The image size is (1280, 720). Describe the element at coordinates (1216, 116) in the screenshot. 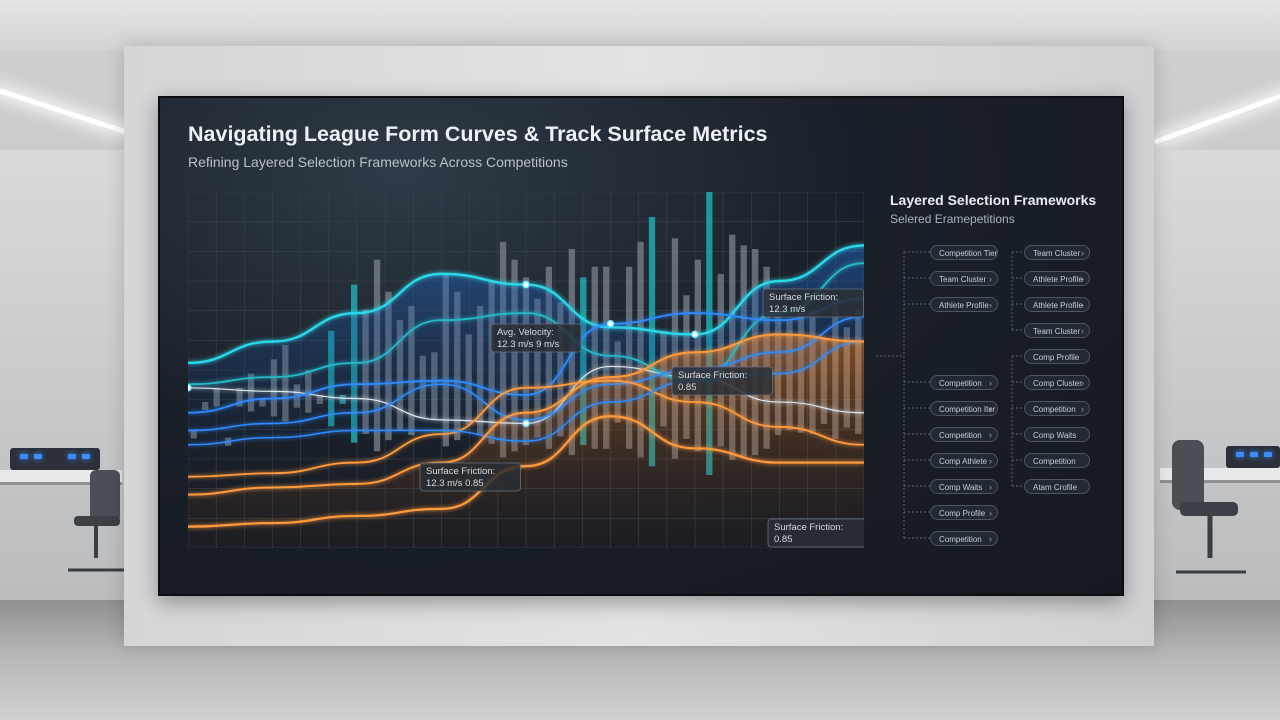

I see `ceiling-light-right` at that location.